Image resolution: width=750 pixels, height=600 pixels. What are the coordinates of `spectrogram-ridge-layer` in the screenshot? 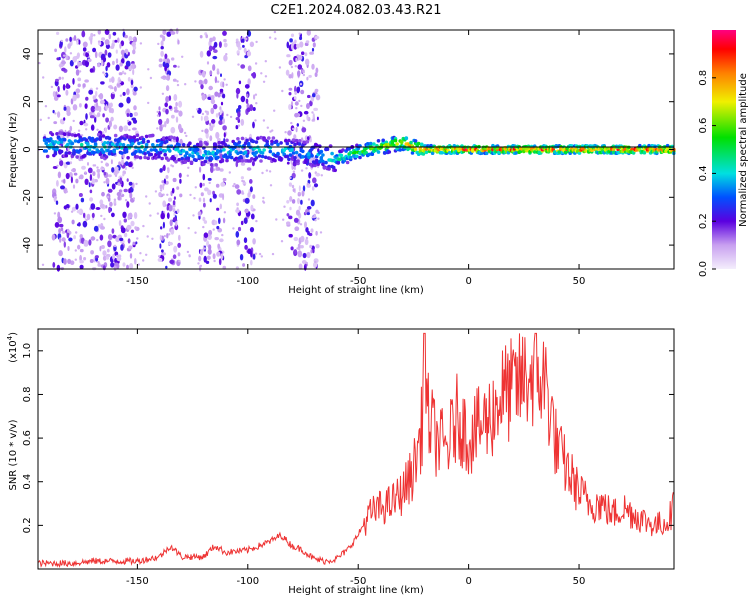 It's located at (359, 152).